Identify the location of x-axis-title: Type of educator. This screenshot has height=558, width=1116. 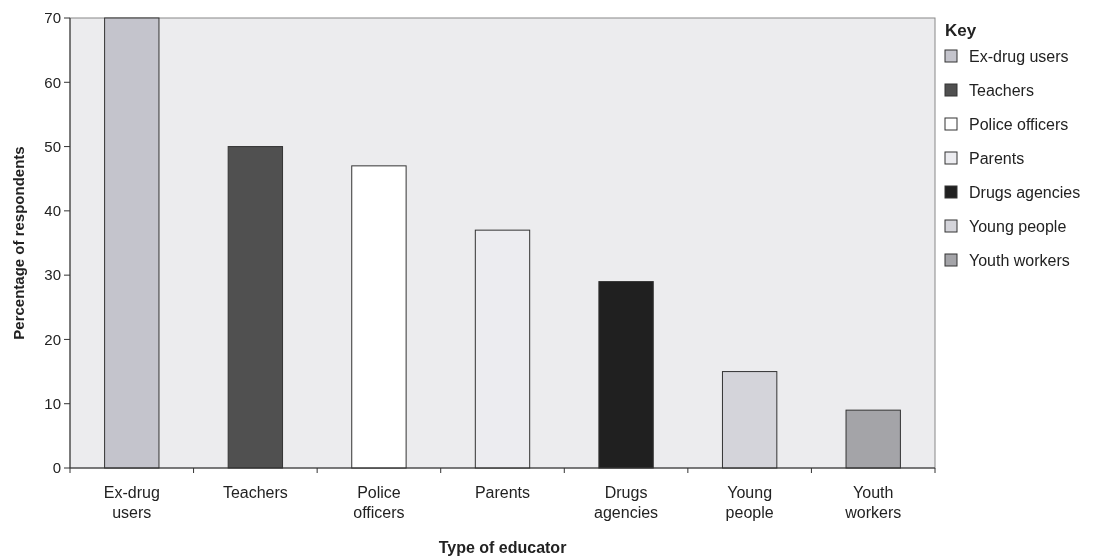
(502, 547).